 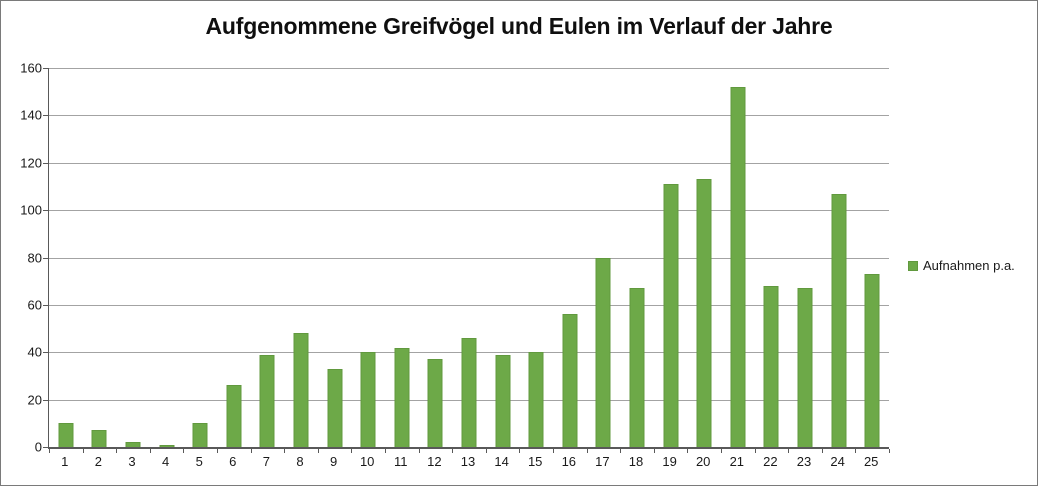 What do you see at coordinates (871, 461) in the screenshot?
I see `x-tick-label: 25` at bounding box center [871, 461].